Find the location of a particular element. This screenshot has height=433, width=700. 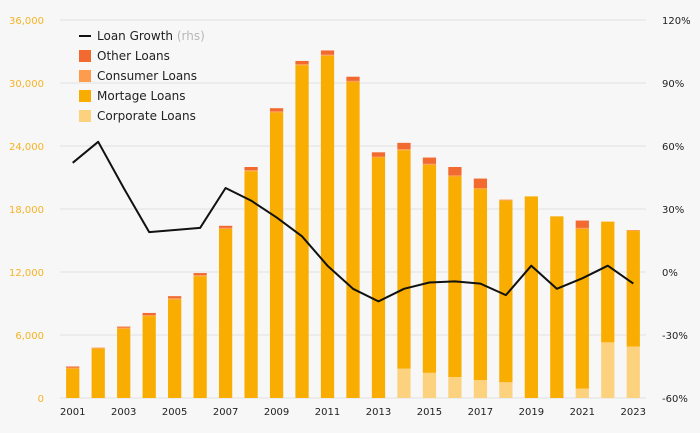

legend-label-corporate-loans: Corporate Loans is located at coordinates (146, 116).